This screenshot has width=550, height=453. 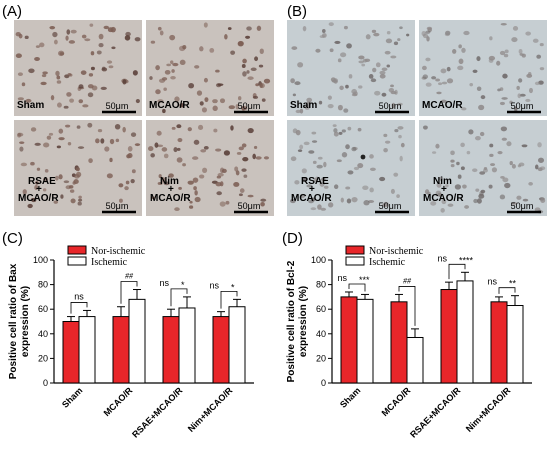 What do you see at coordinates (157, 412) in the screenshot?
I see `category-label: RSAE+MCAO/R` at bounding box center [157, 412].